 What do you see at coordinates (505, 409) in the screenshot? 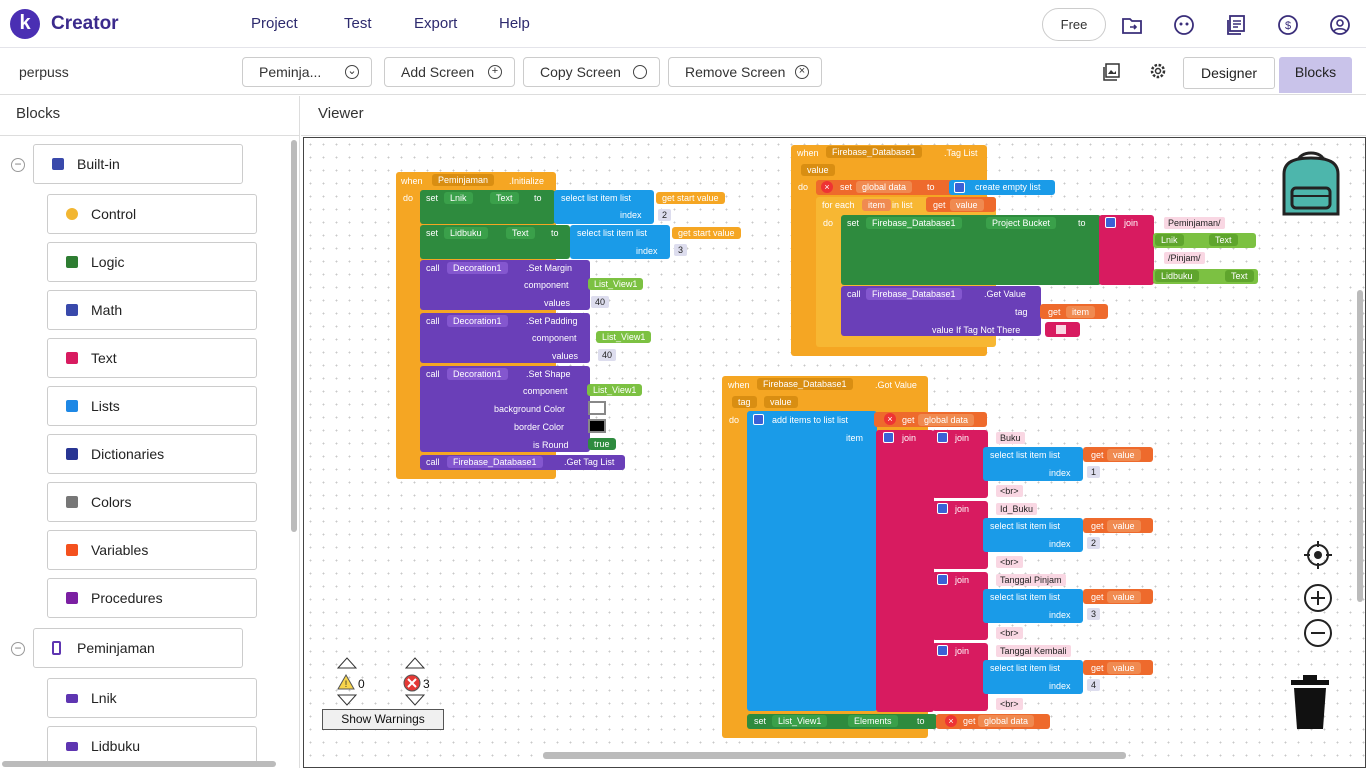
I see `call-set-shape-block` at bounding box center [505, 409].